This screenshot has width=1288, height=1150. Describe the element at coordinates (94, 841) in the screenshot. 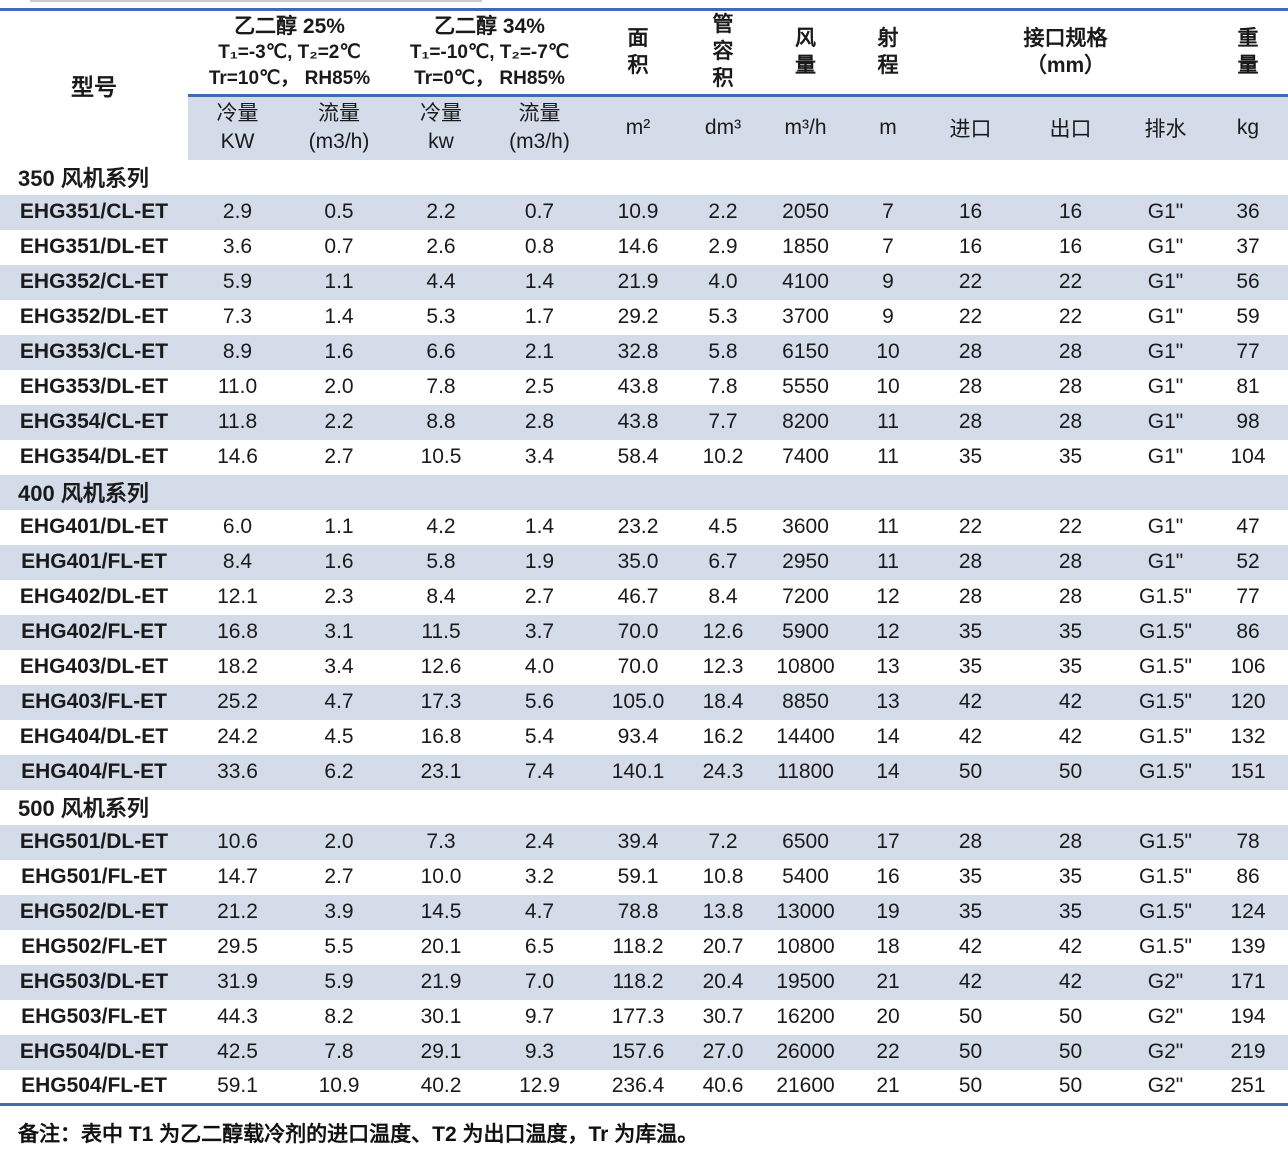

I see `model-cell: EHG501/DL-ET` at that location.